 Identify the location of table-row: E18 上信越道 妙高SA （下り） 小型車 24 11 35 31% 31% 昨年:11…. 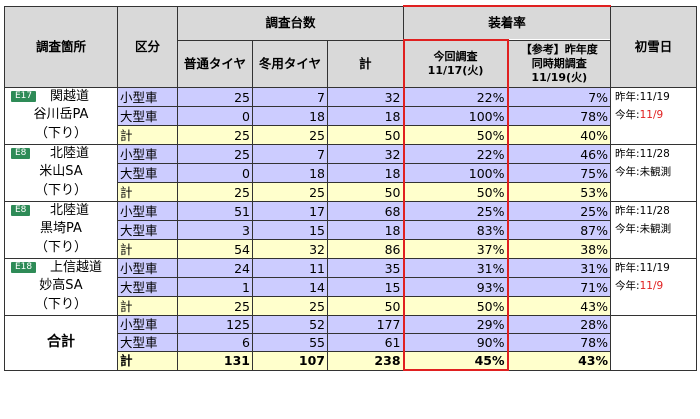
(351, 287).